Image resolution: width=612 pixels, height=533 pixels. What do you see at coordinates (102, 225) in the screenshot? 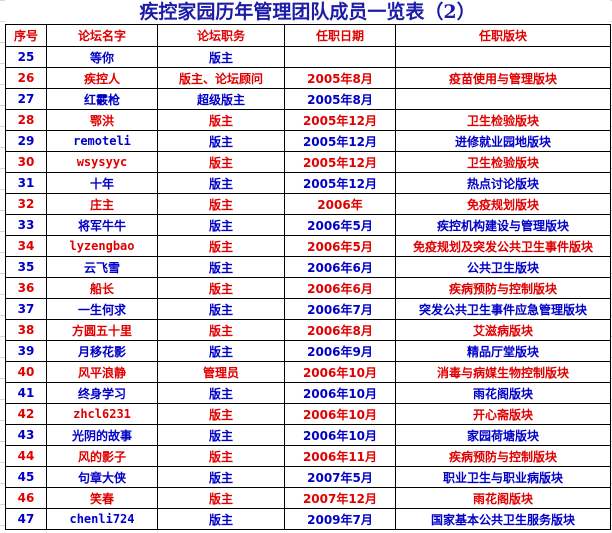
I see `cell-name: 将军牛牛` at bounding box center [102, 225].